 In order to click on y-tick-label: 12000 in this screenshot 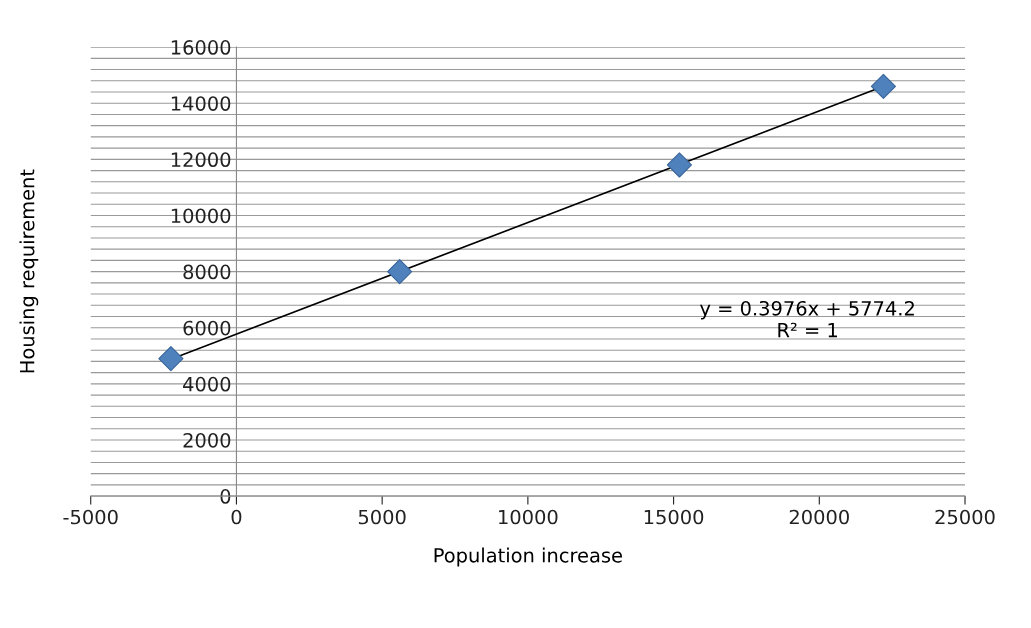, I will do `click(201, 160)`.